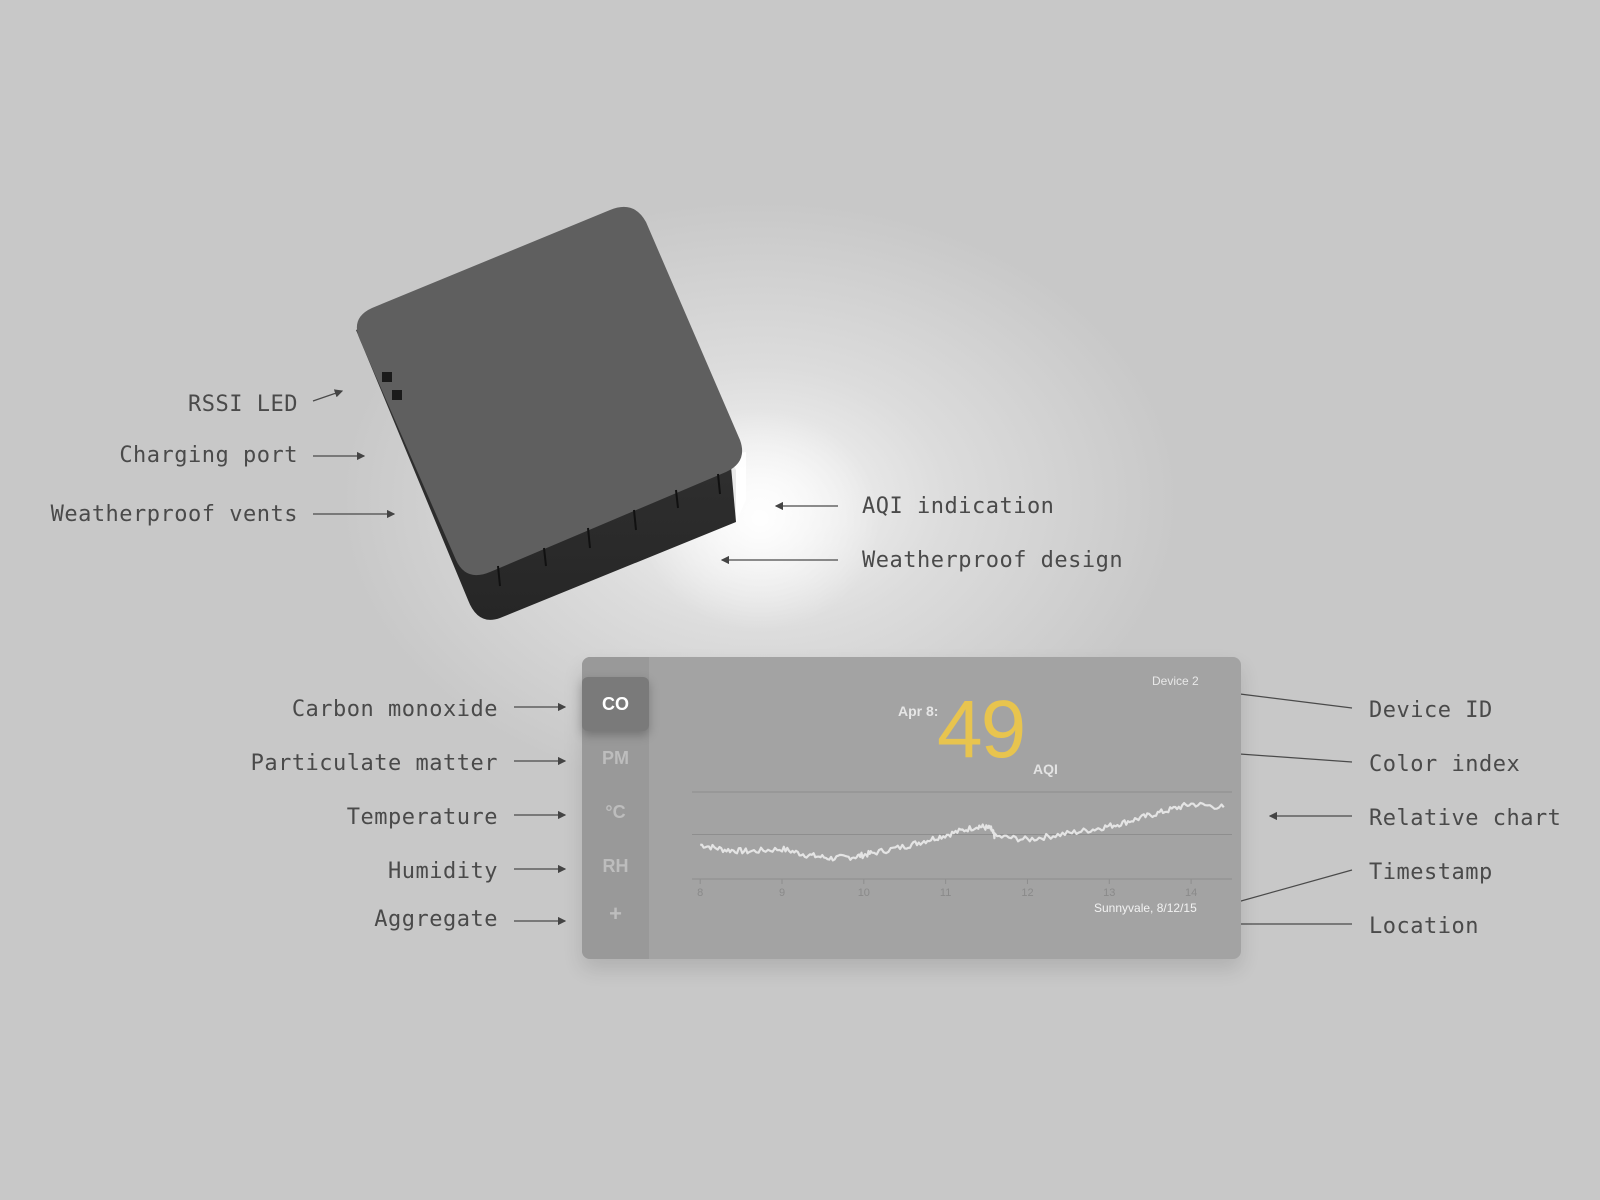  What do you see at coordinates (1109, 893) in the screenshot?
I see `chart-x-tick-label: 13` at bounding box center [1109, 893].